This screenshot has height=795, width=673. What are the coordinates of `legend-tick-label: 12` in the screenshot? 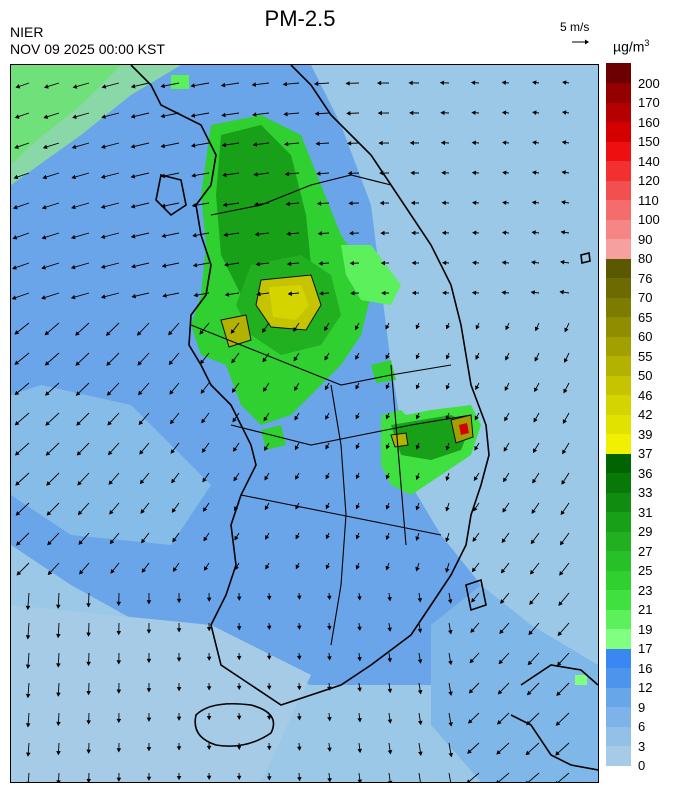 It's located at (645, 687).